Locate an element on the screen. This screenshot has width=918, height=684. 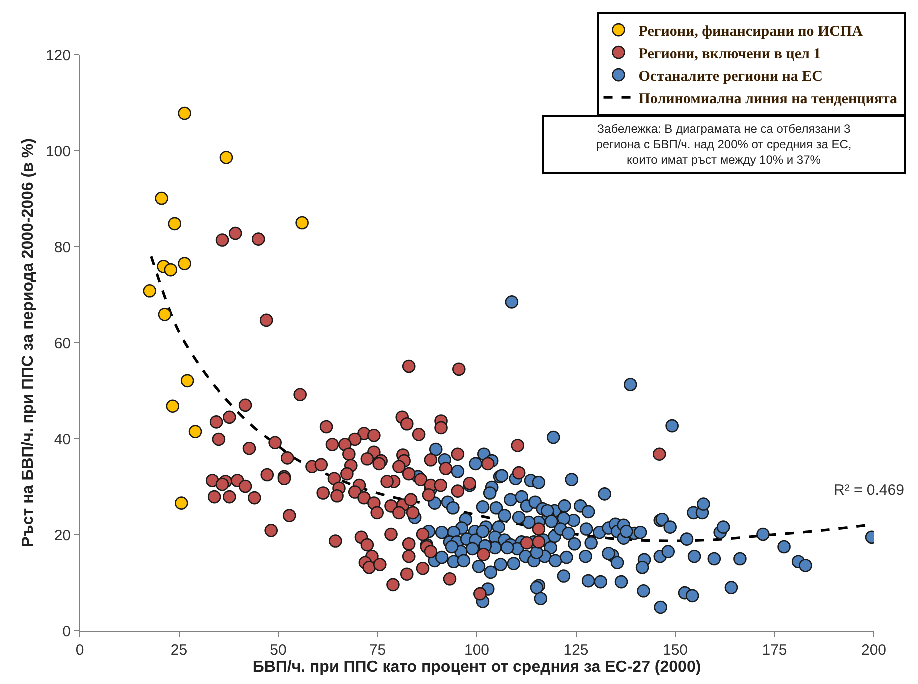
x-tick-label: 200 is located at coordinates (874, 650).